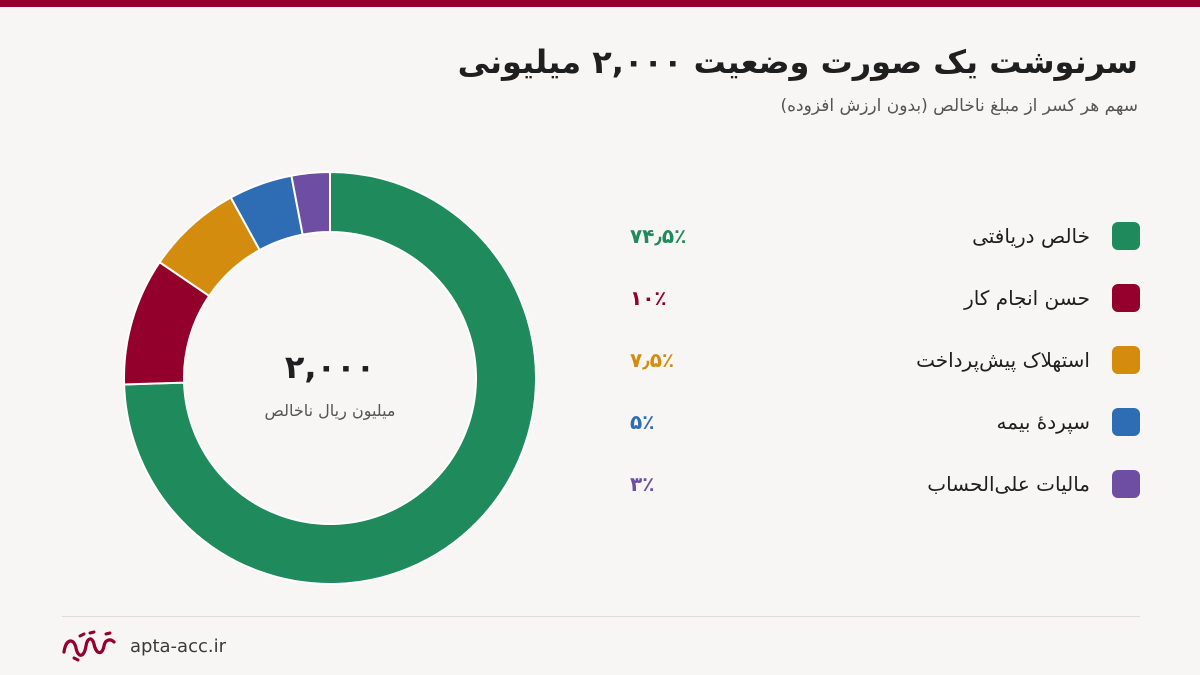  Describe the element at coordinates (1043, 422) in the screenshot. I see `legend-label: سپردهٔ بیمه` at that location.